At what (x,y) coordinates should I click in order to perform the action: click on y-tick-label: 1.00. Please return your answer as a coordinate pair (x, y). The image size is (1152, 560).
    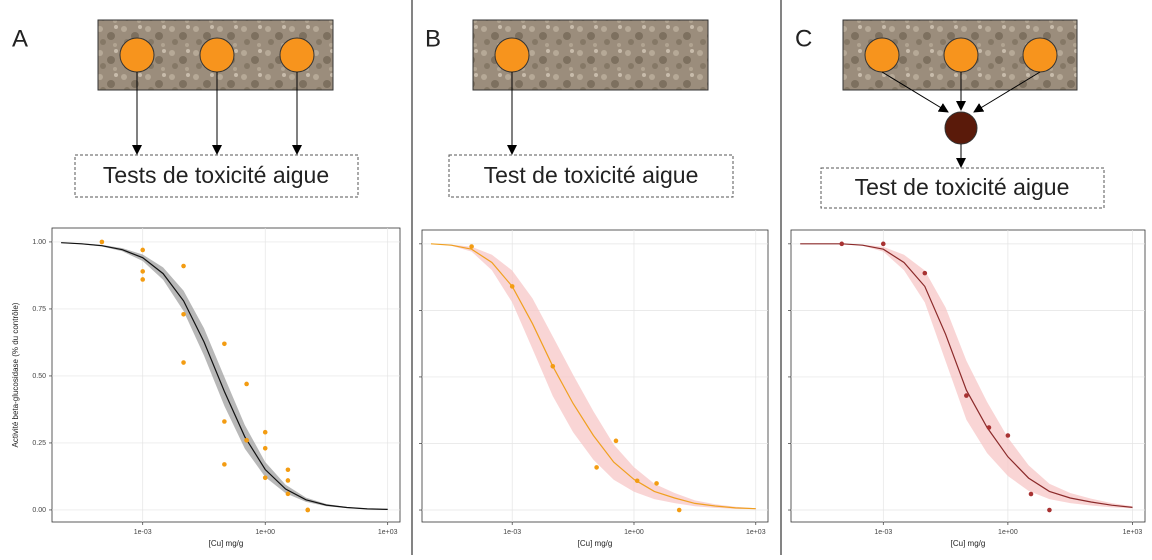
    Looking at the image, I should click on (39, 242).